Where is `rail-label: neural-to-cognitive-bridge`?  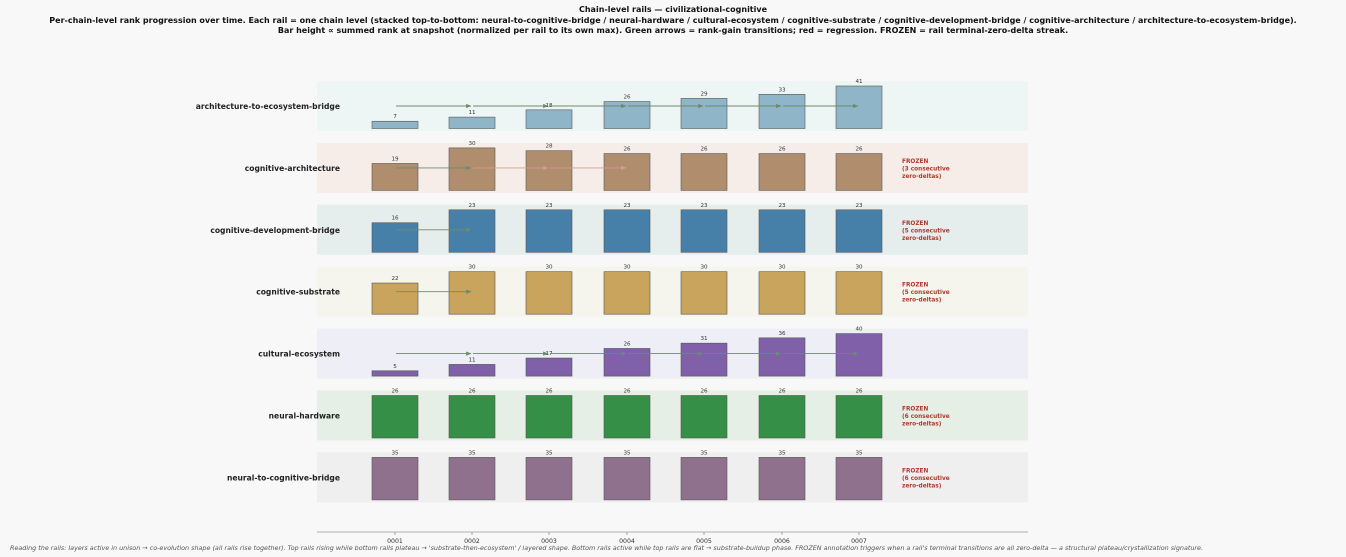
rail-label: neural-to-cognitive-bridge is located at coordinates (283, 477).